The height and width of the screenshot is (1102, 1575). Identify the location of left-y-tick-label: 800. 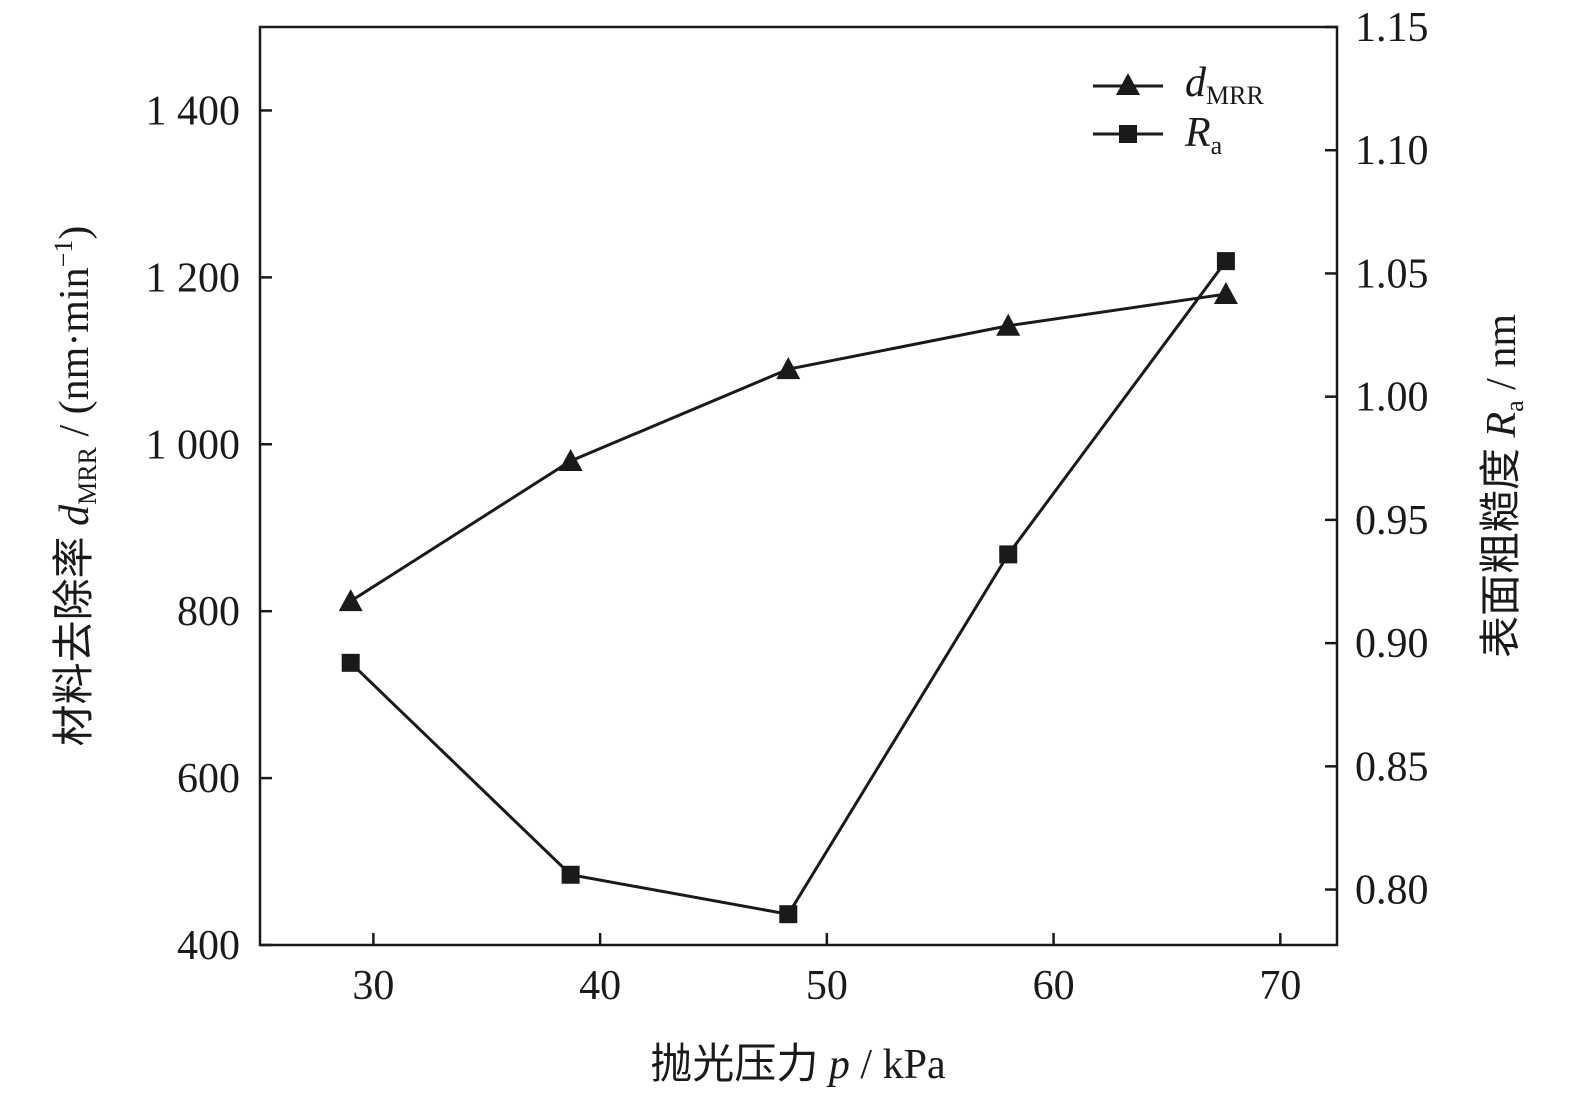
(208, 612).